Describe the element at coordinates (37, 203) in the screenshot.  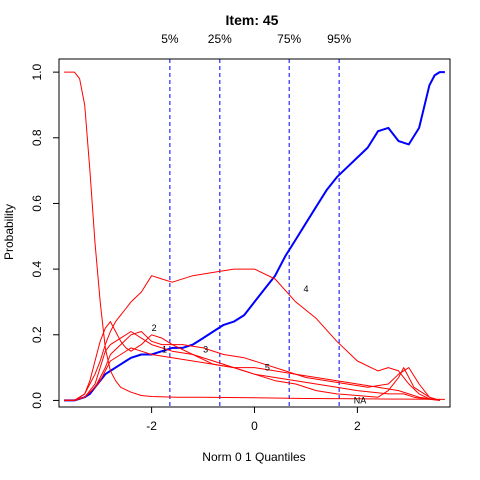
I see `y-tick-label: 0.6` at that location.